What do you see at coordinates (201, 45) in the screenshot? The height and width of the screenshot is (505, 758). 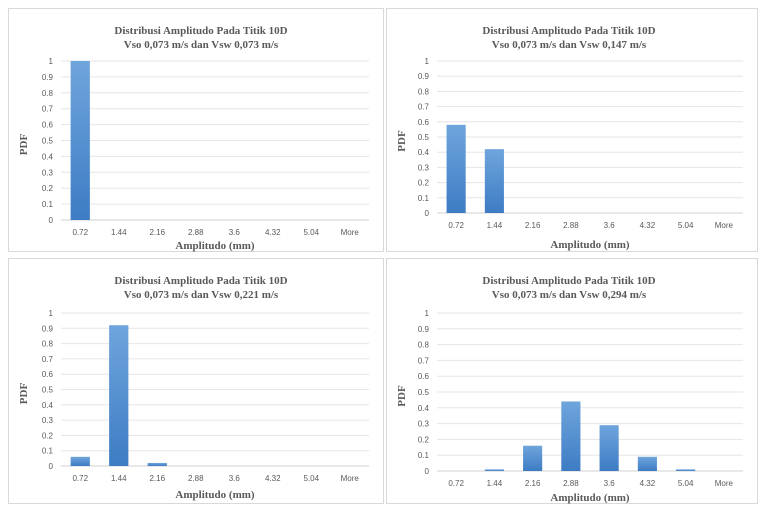 I see `chart-subtitle: Vso 0,073 m/s dan Vsw 0,073 m/s` at bounding box center [201, 45].